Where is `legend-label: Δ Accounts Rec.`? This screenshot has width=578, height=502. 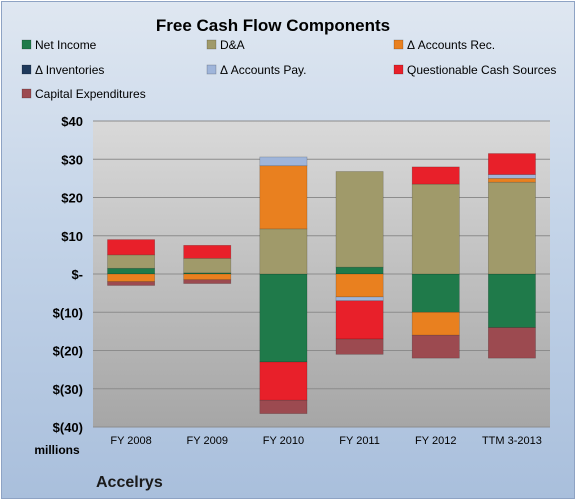
legend-label: Δ Accounts Rec. is located at coordinates (451, 45).